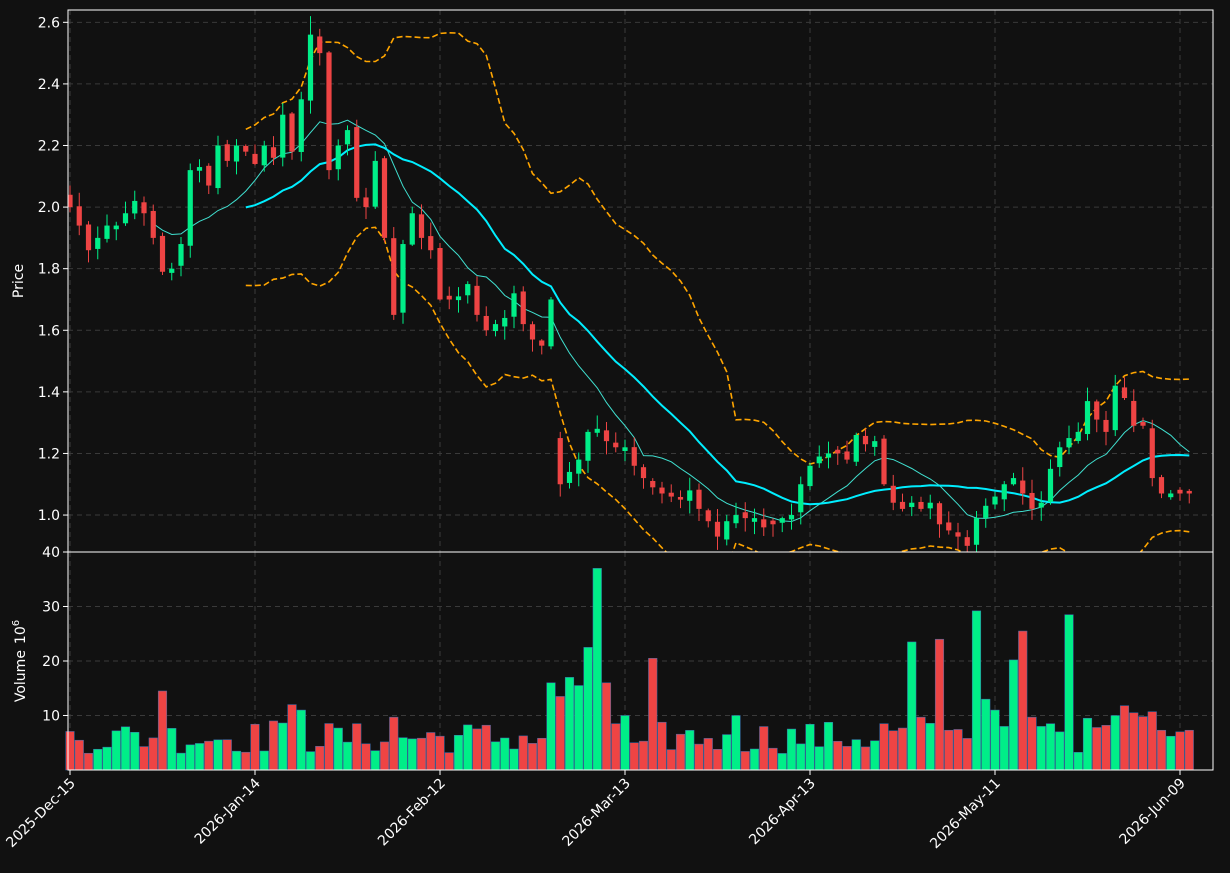 This screenshot has height=873, width=1230. What do you see at coordinates (49, 331) in the screenshot?
I see `price-tick-label: 1.6` at bounding box center [49, 331].